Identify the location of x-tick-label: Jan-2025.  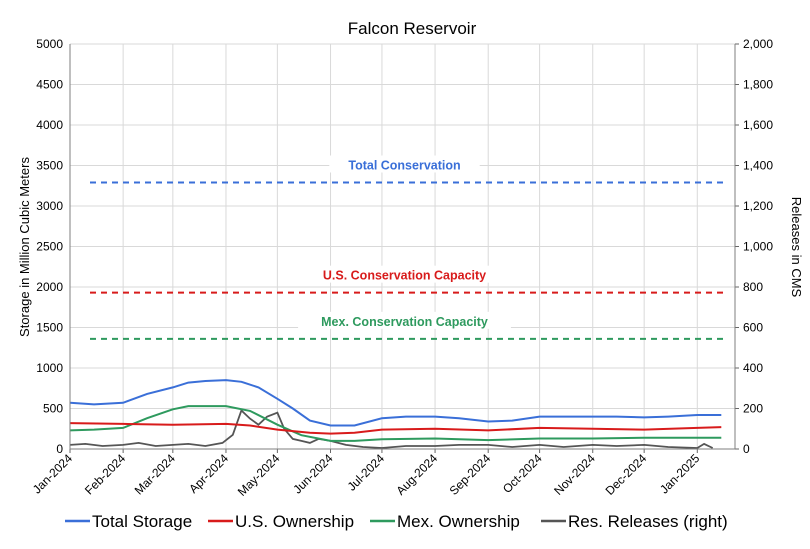
(680, 474).